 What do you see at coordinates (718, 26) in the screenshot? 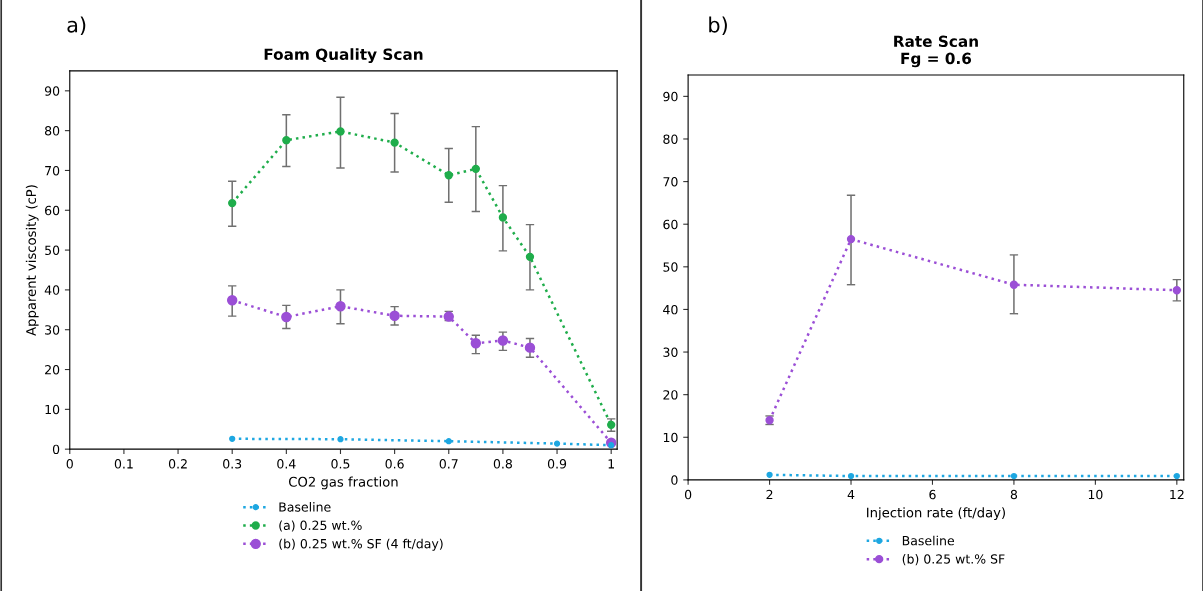
I see `text: b)` at bounding box center [718, 26].